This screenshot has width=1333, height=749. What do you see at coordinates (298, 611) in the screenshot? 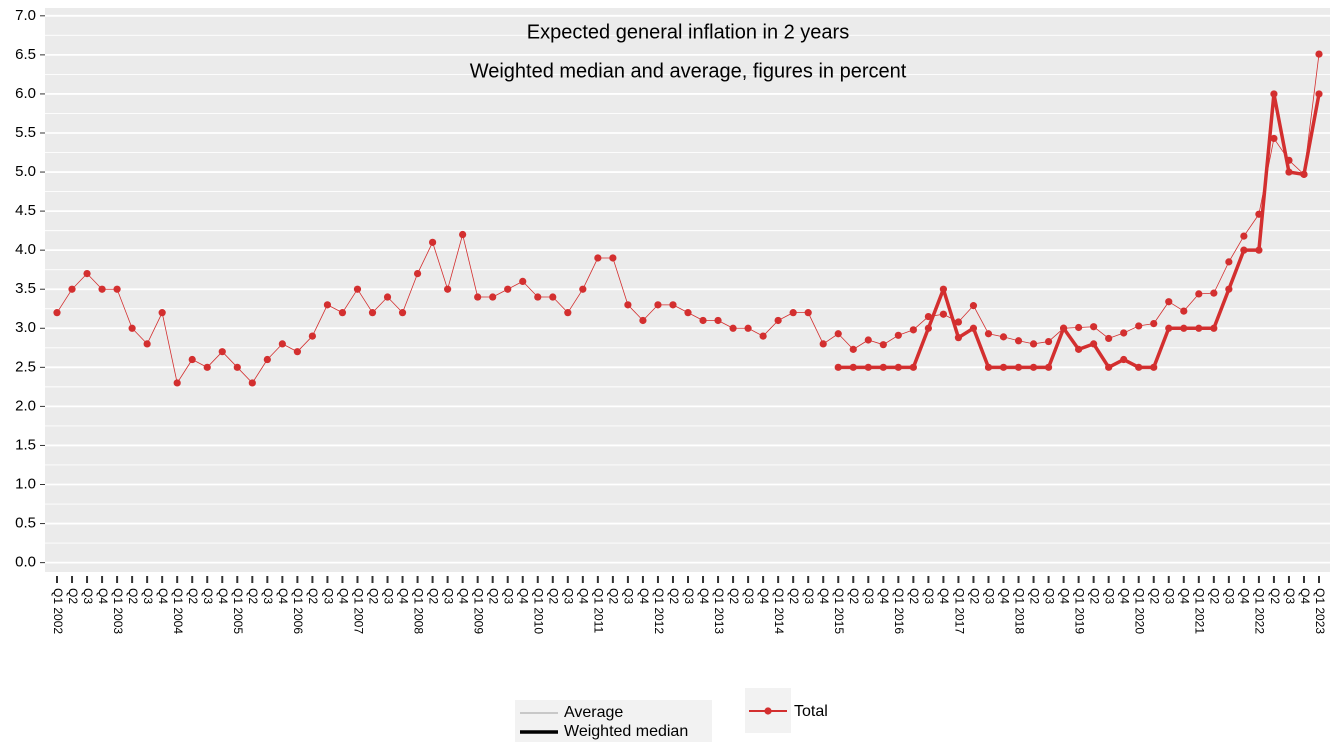
I see `x-tick-label: Q1 2006` at bounding box center [298, 611].